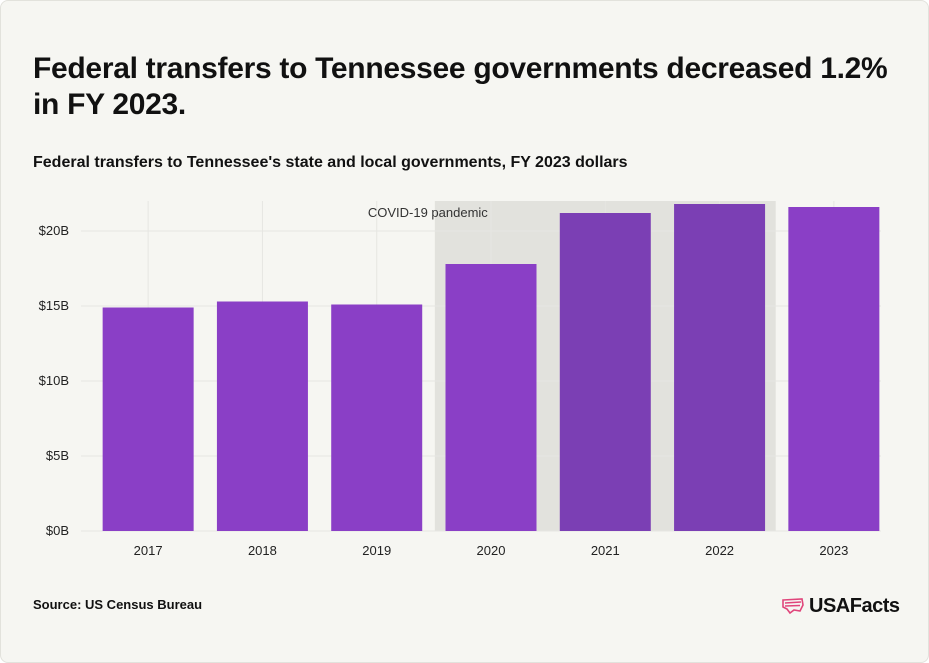  What do you see at coordinates (57, 455) in the screenshot?
I see `y-tick-label: $5B` at bounding box center [57, 455].